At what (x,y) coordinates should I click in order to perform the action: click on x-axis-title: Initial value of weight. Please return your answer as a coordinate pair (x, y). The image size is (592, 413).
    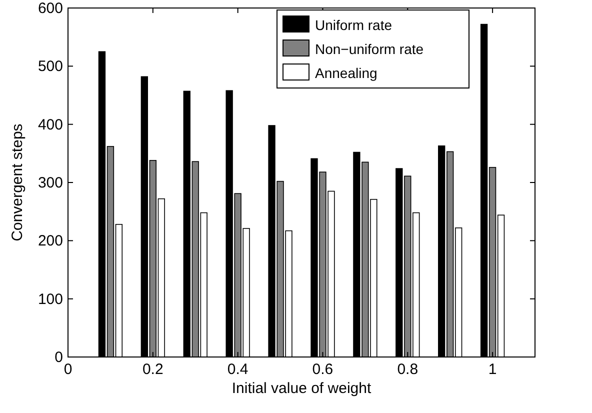
    Looking at the image, I should click on (302, 388).